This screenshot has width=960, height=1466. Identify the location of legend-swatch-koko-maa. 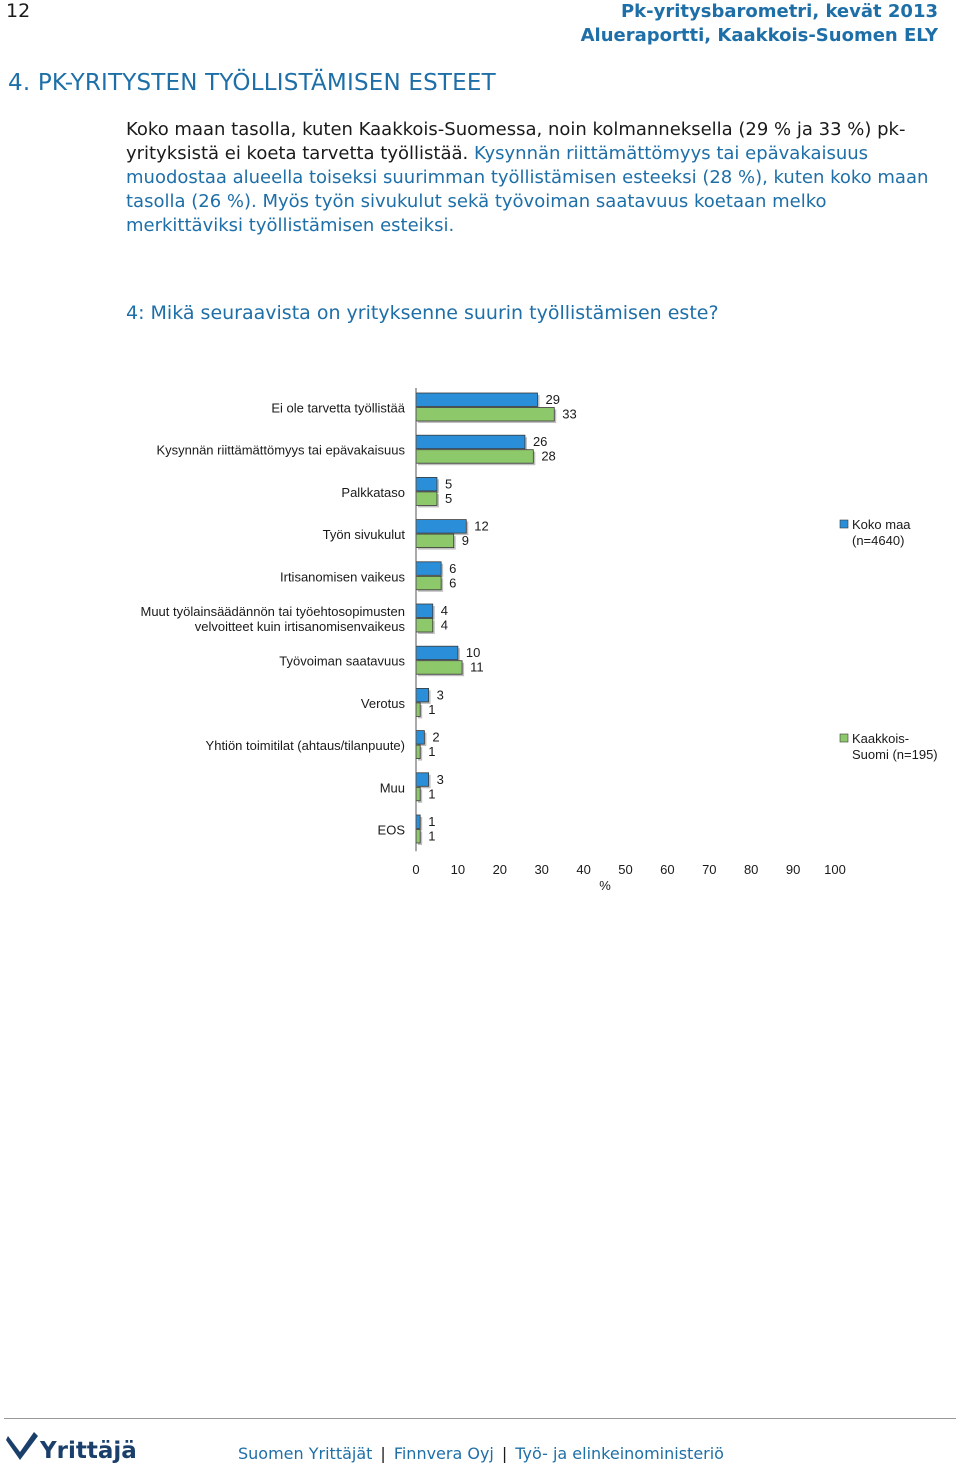
(844, 524).